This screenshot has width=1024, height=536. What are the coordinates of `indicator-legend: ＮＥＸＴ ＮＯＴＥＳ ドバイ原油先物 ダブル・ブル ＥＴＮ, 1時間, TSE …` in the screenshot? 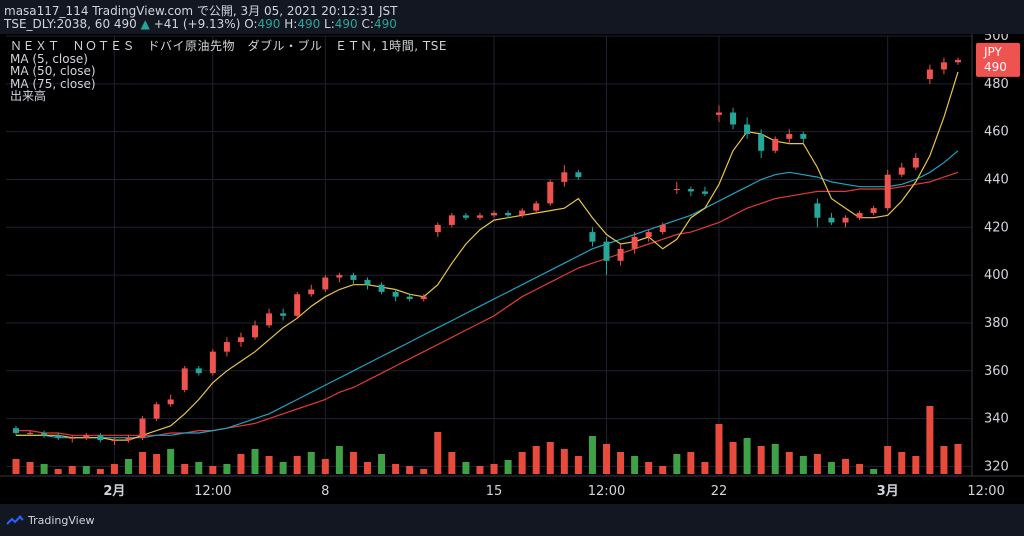 It's located at (228, 71).